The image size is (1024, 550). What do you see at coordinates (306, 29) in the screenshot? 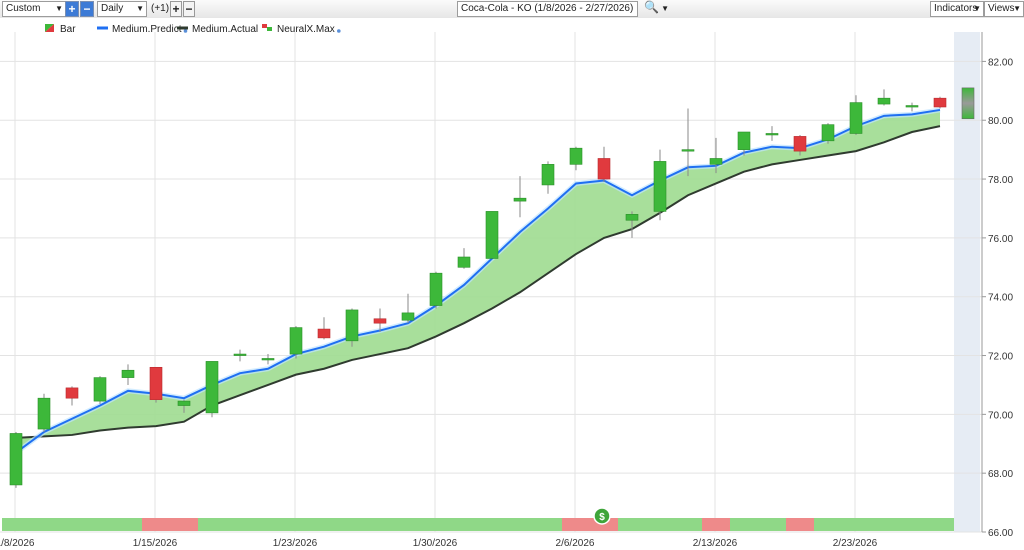
I see `legend-label: NeuralX.Max` at bounding box center [306, 29].